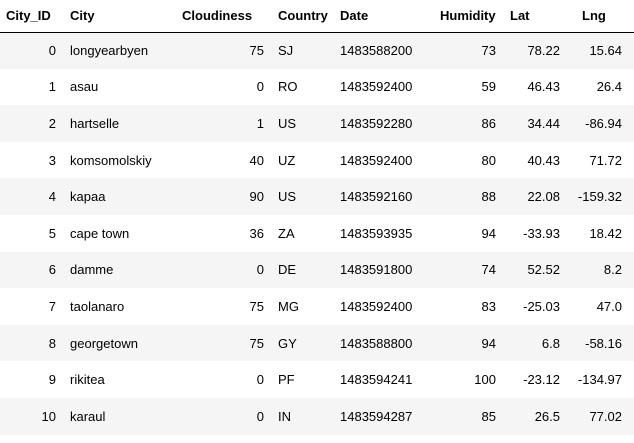 The height and width of the screenshot is (443, 634). I want to click on cell-date: 1483591800, so click(386, 270).